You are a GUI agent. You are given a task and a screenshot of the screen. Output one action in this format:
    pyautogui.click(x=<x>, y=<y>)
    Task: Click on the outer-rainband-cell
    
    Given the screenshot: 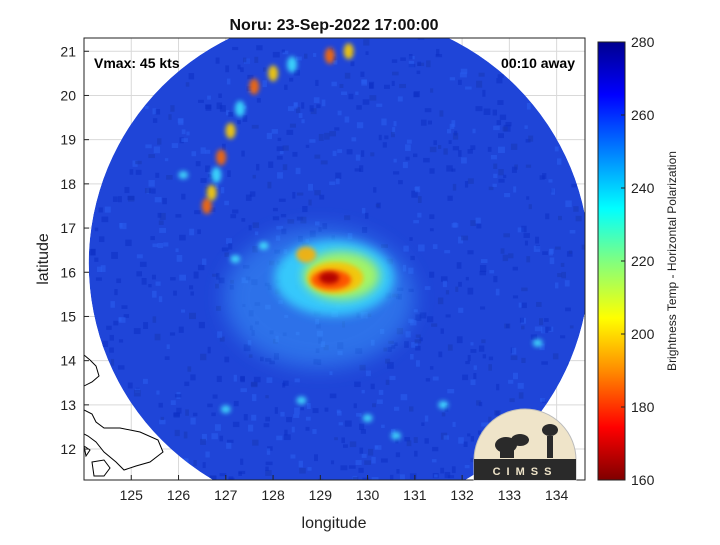 What is the action you would take?
    pyautogui.click(x=348, y=51)
    